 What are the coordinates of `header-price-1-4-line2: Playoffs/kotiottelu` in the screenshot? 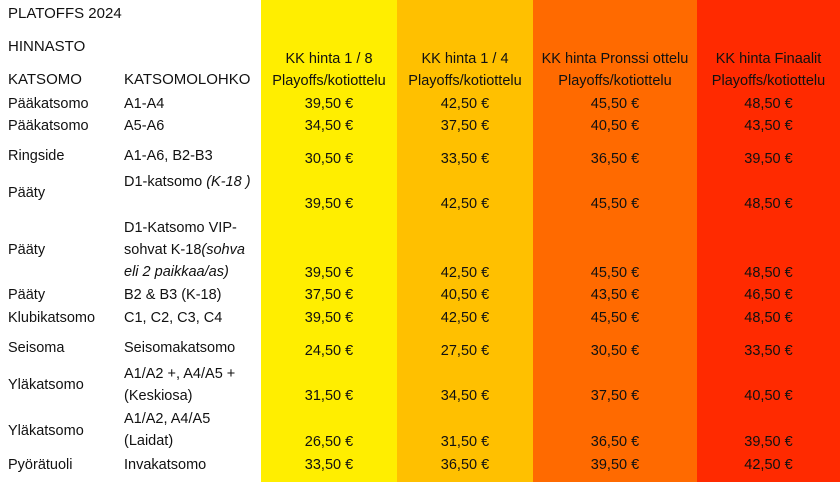 It's located at (465, 81).